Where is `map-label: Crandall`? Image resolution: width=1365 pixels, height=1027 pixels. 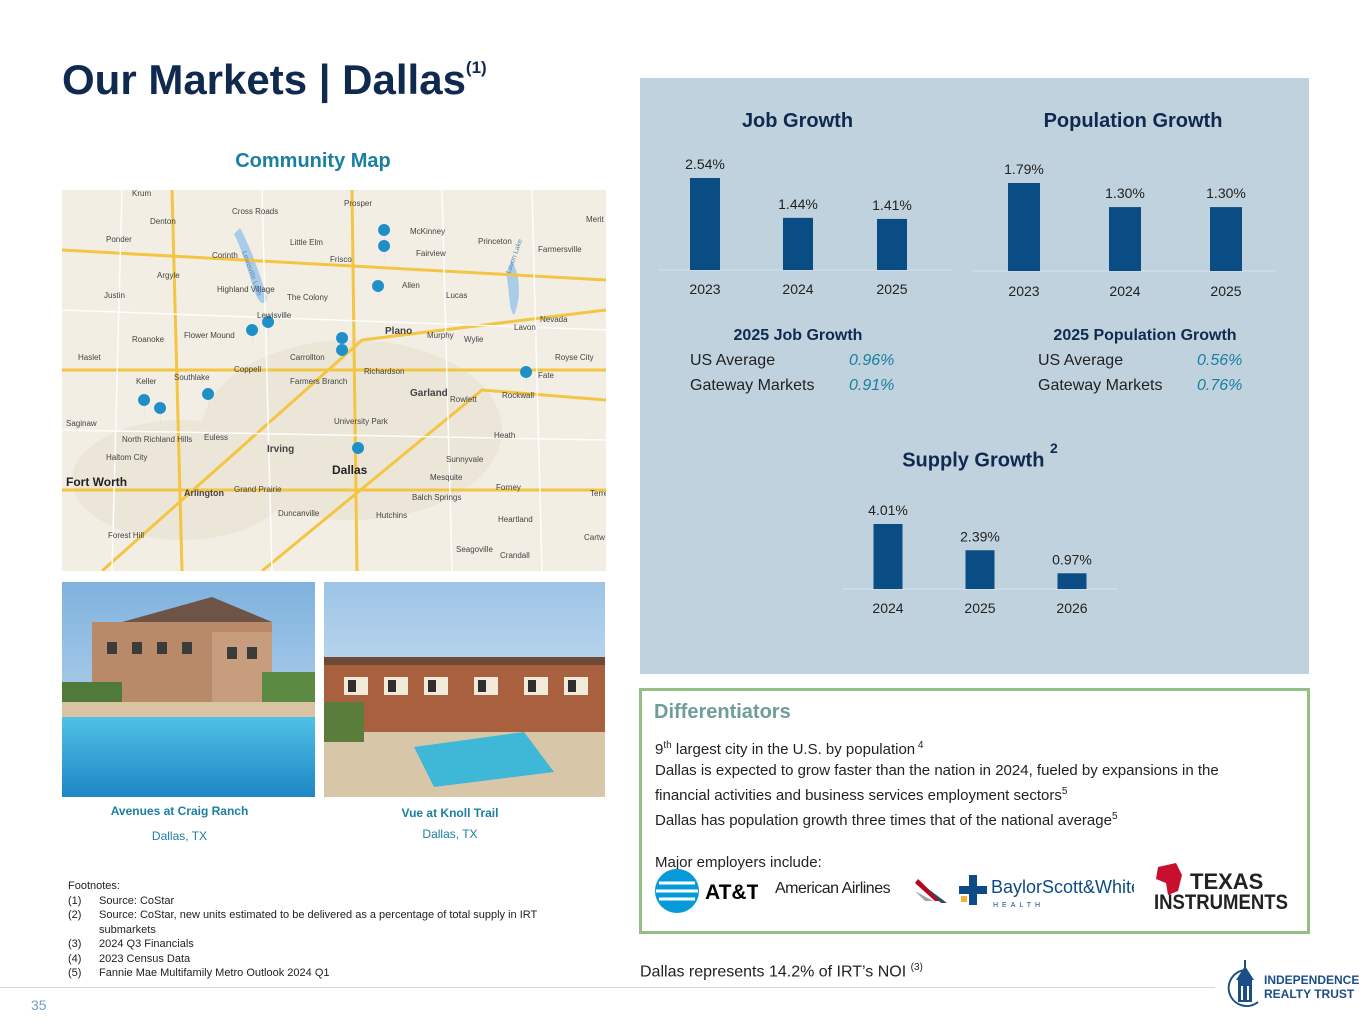 map-label: Crandall is located at coordinates (515, 555).